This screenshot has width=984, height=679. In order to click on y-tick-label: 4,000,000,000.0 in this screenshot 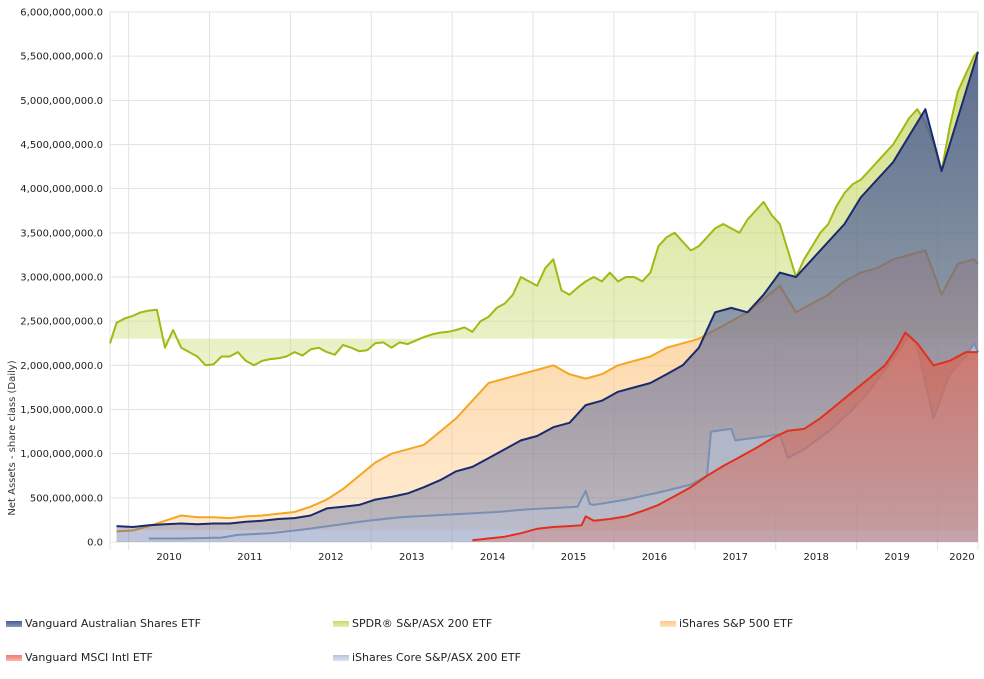, I will do `click(61, 189)`.